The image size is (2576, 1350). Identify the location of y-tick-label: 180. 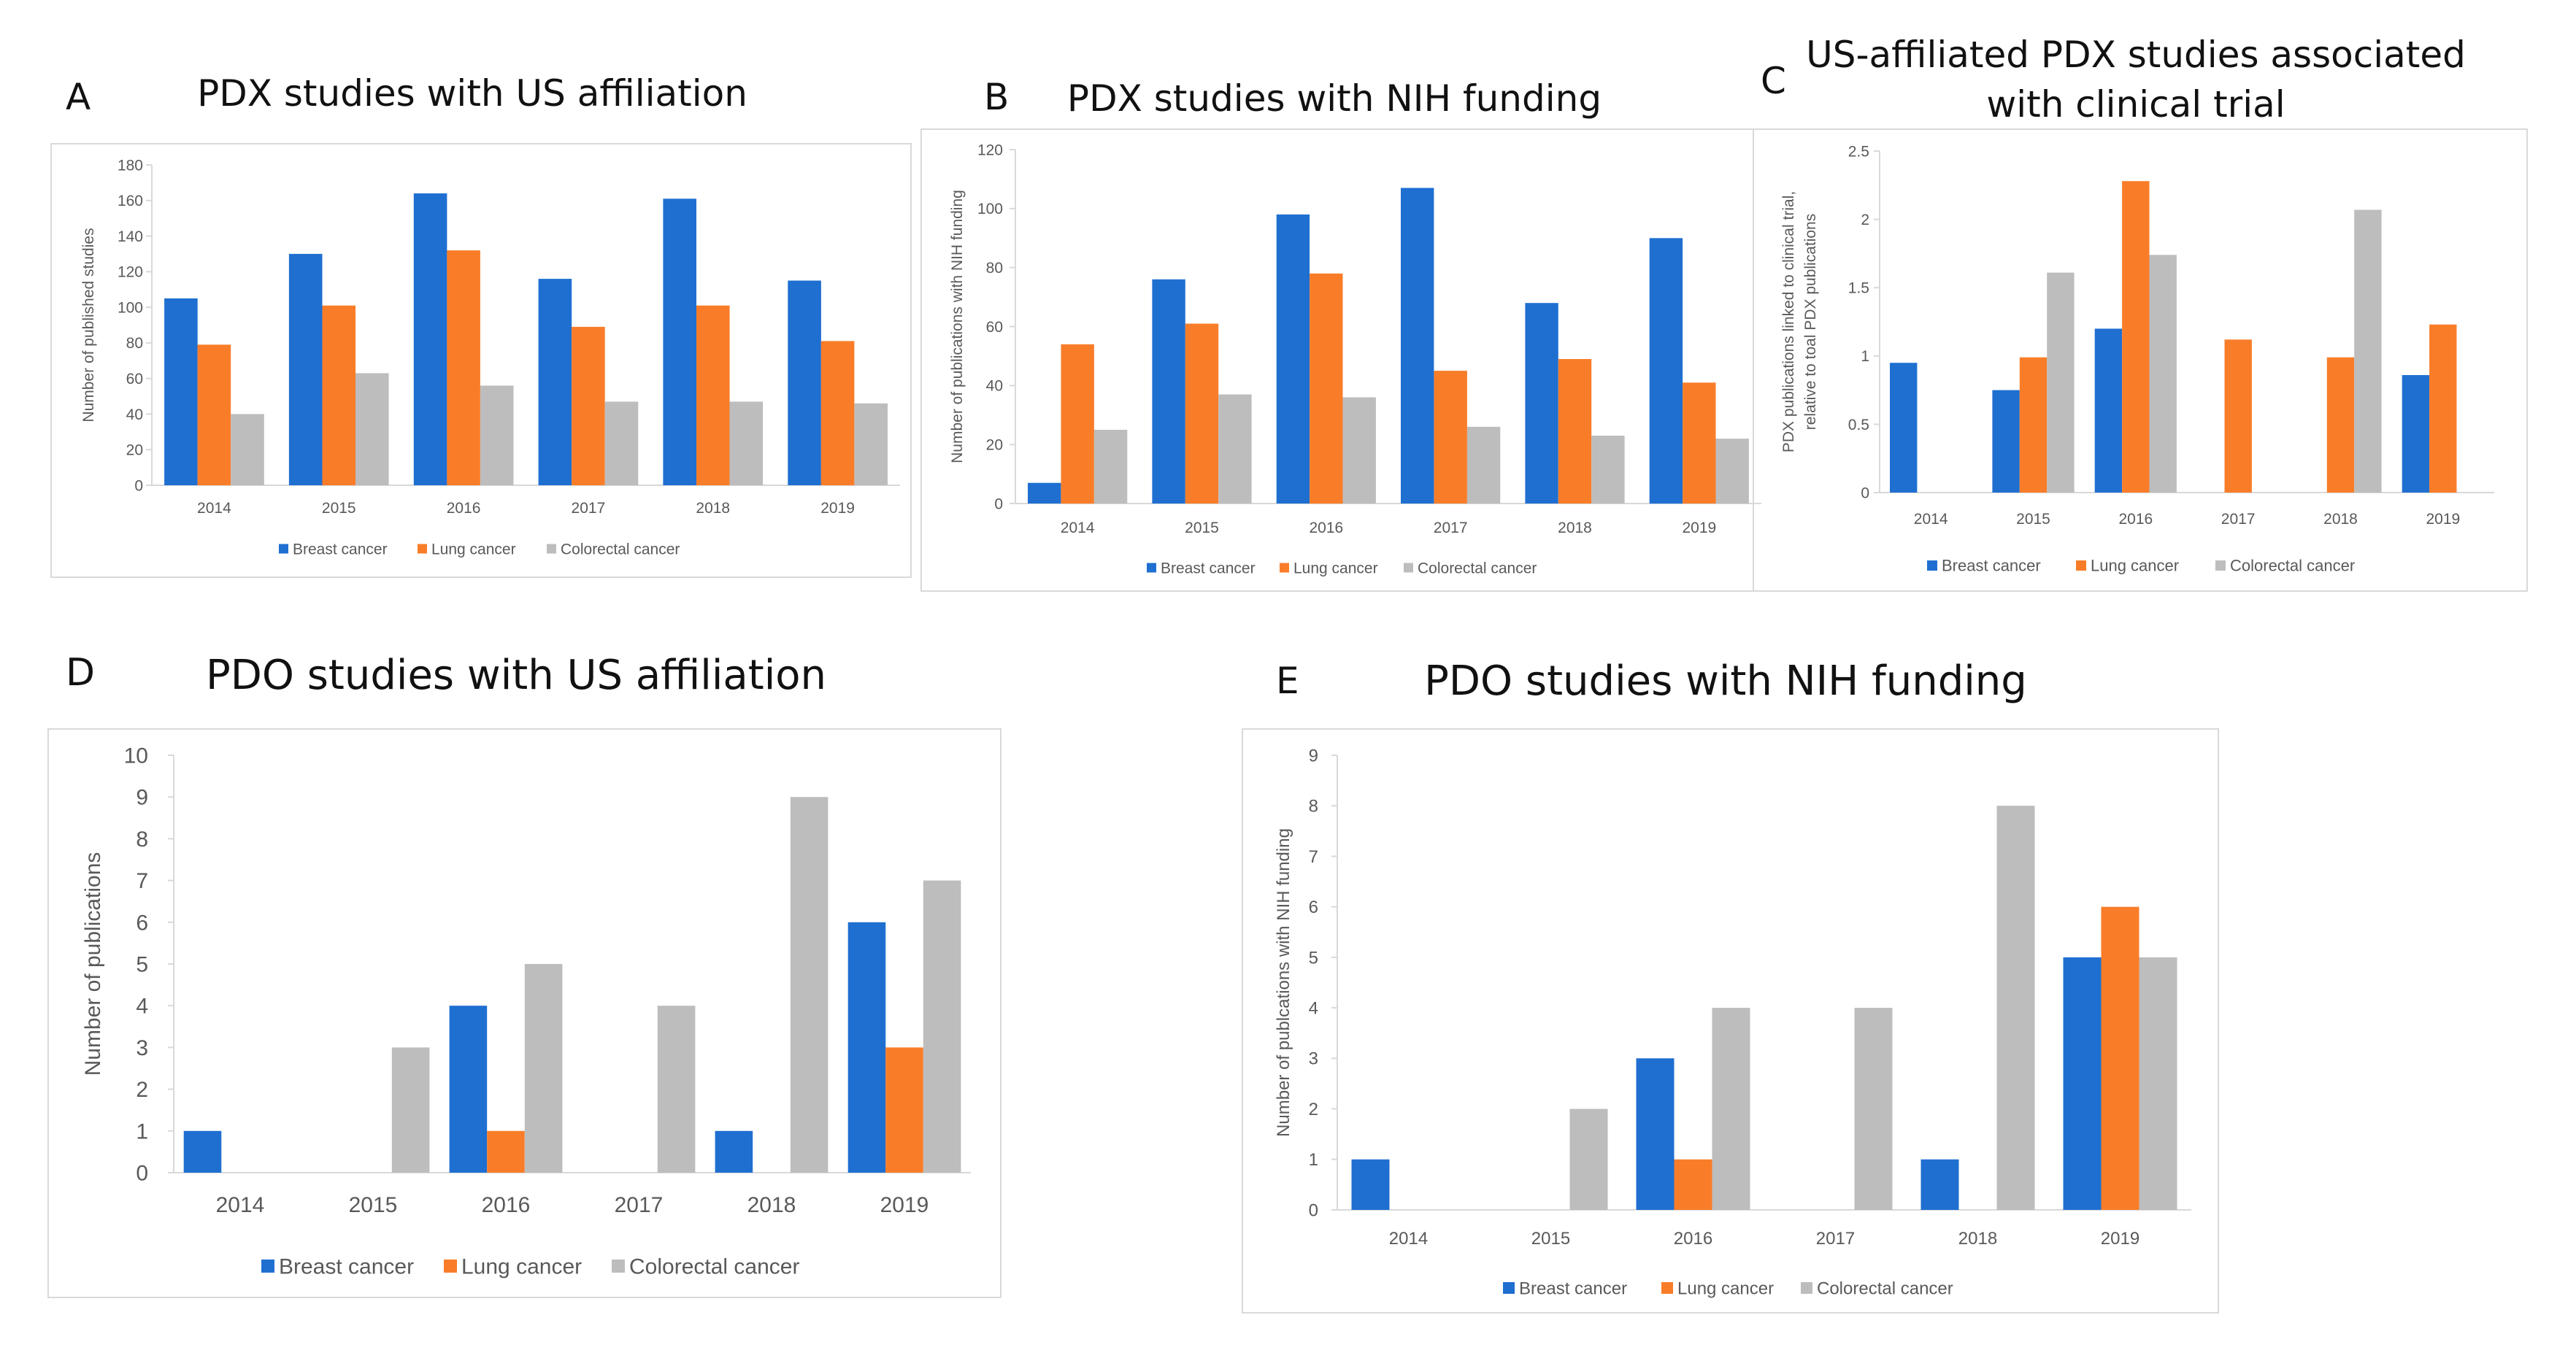
(130, 165).